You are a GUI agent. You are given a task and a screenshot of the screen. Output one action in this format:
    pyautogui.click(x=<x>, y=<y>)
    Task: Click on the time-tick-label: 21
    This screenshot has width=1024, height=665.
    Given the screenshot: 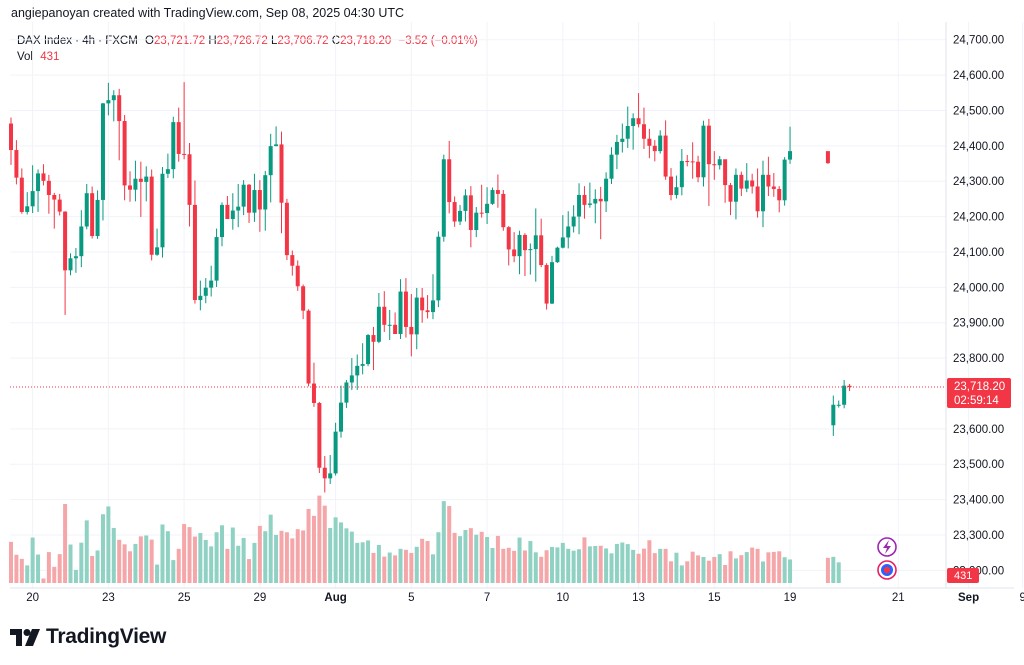 What is the action you would take?
    pyautogui.click(x=898, y=598)
    